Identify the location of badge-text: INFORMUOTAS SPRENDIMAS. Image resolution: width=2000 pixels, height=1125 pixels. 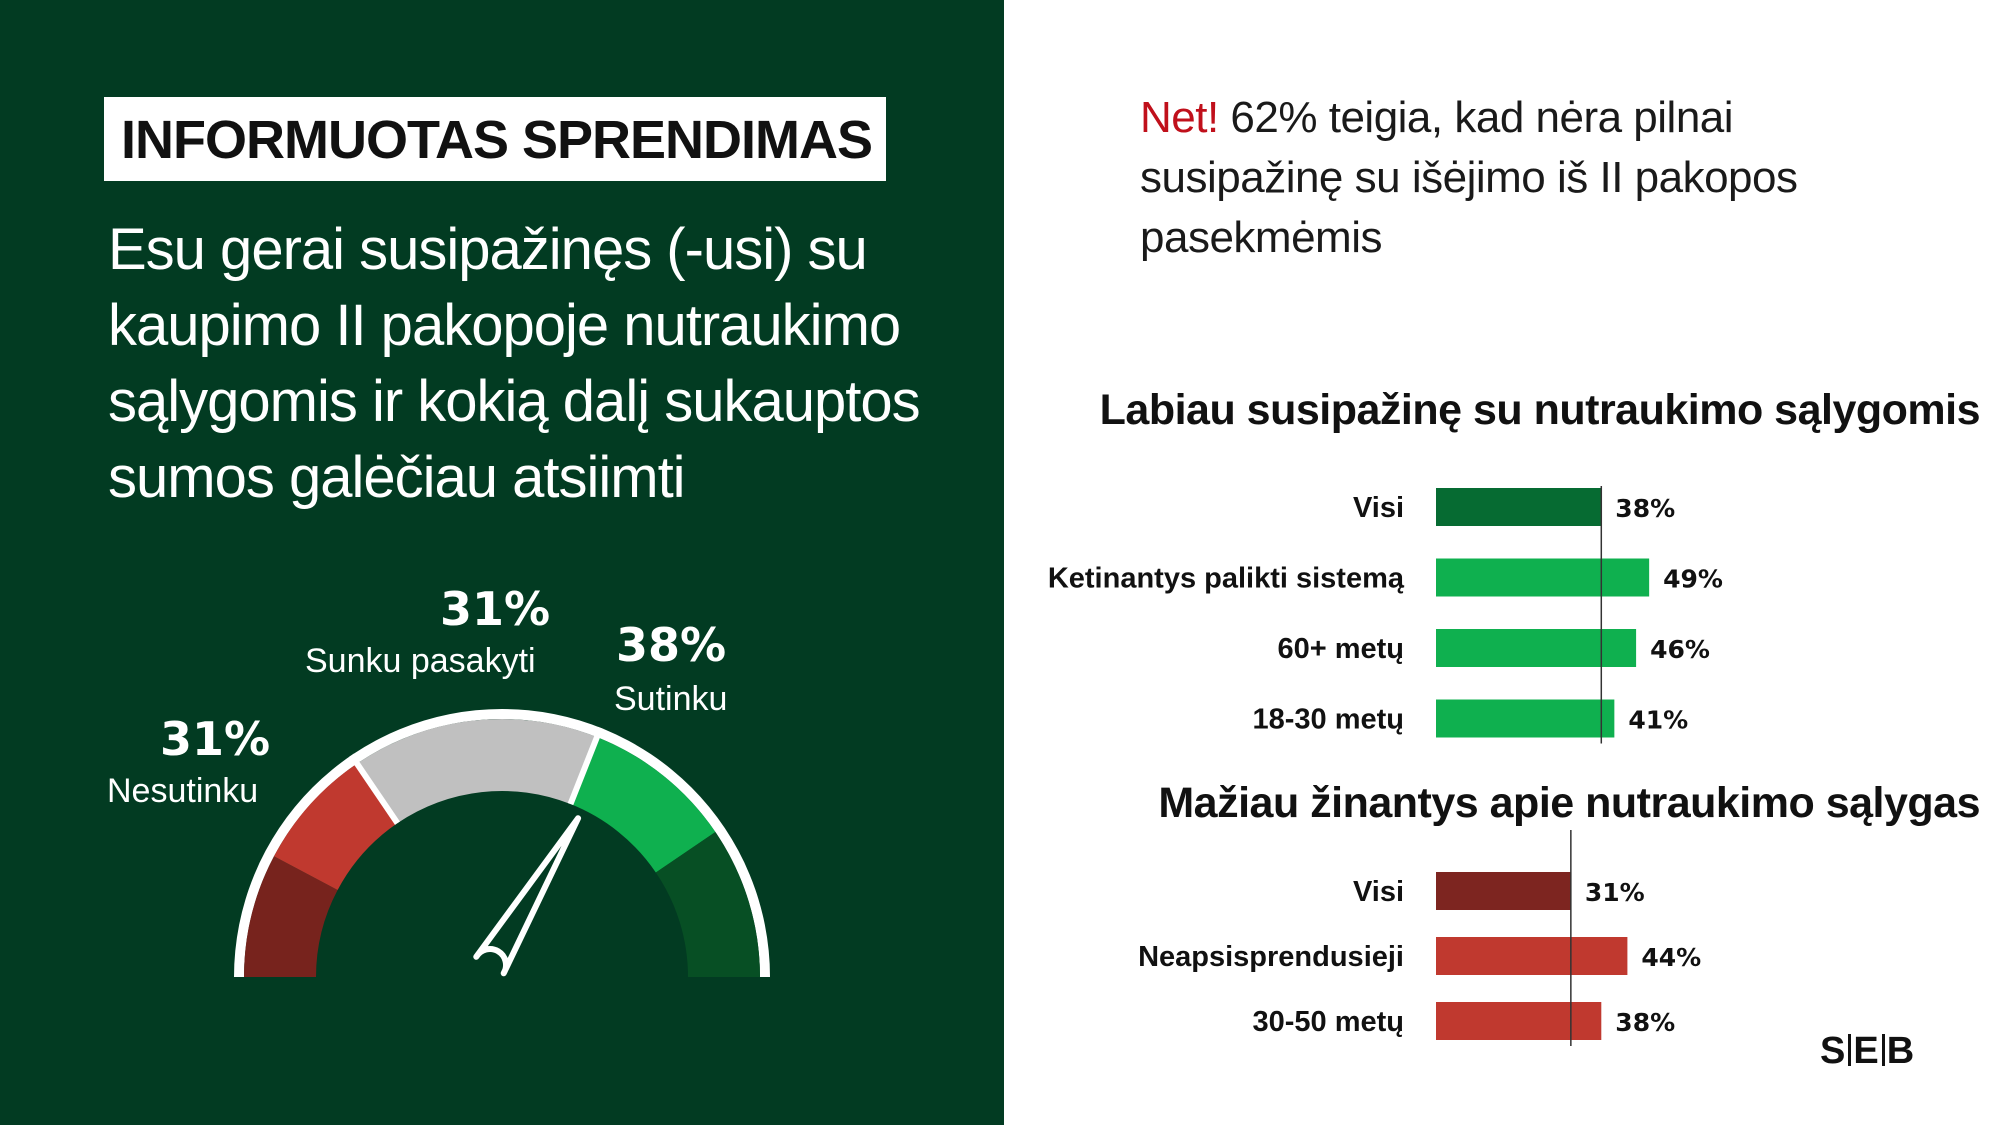
(497, 140).